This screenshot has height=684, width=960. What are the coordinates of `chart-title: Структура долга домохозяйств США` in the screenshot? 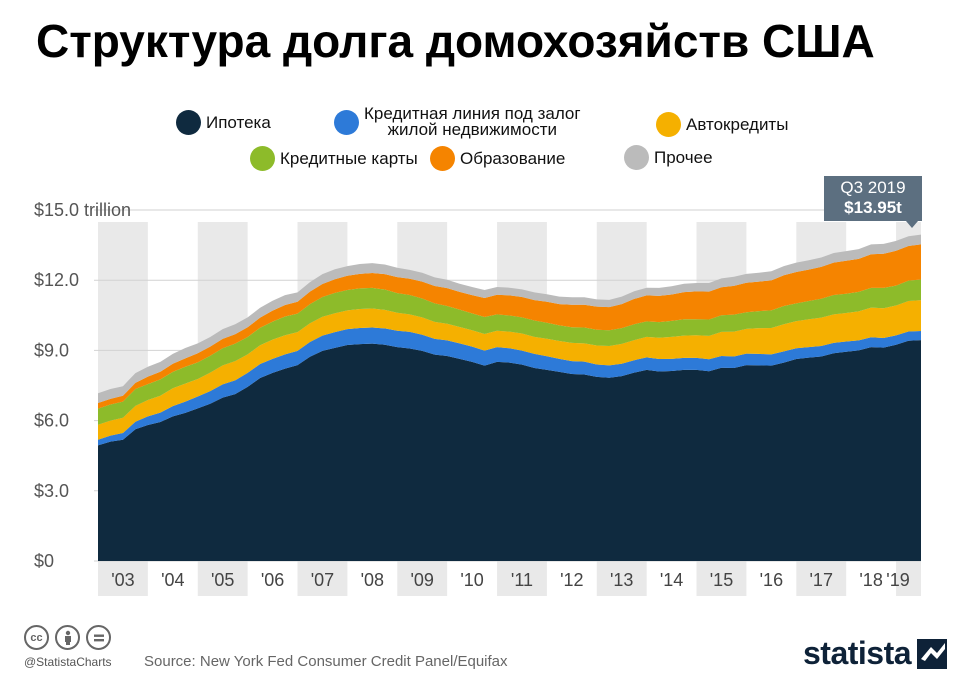 It's located at (455, 41).